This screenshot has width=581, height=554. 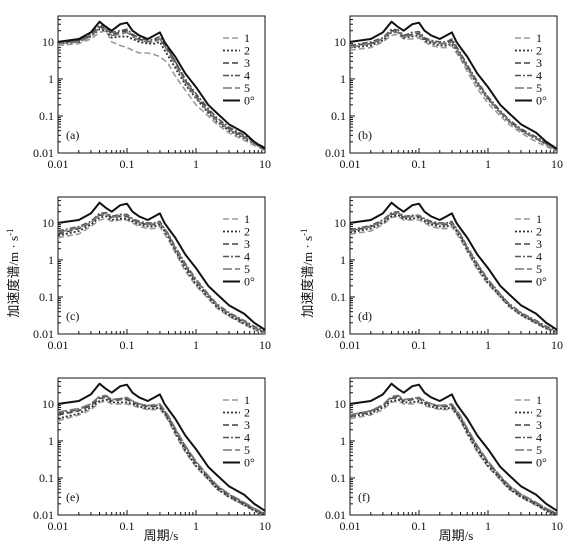 What do you see at coordinates (304, 232) in the screenshot?
I see `y-axis-label-sup: -1` at bounding box center [304, 232].